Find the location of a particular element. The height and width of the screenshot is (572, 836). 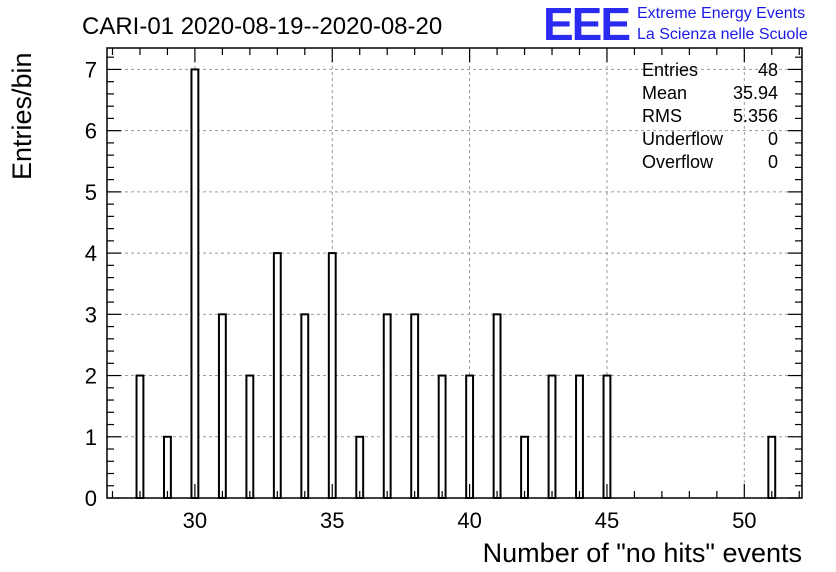

y-tick-label: 1 is located at coordinates (91, 437).